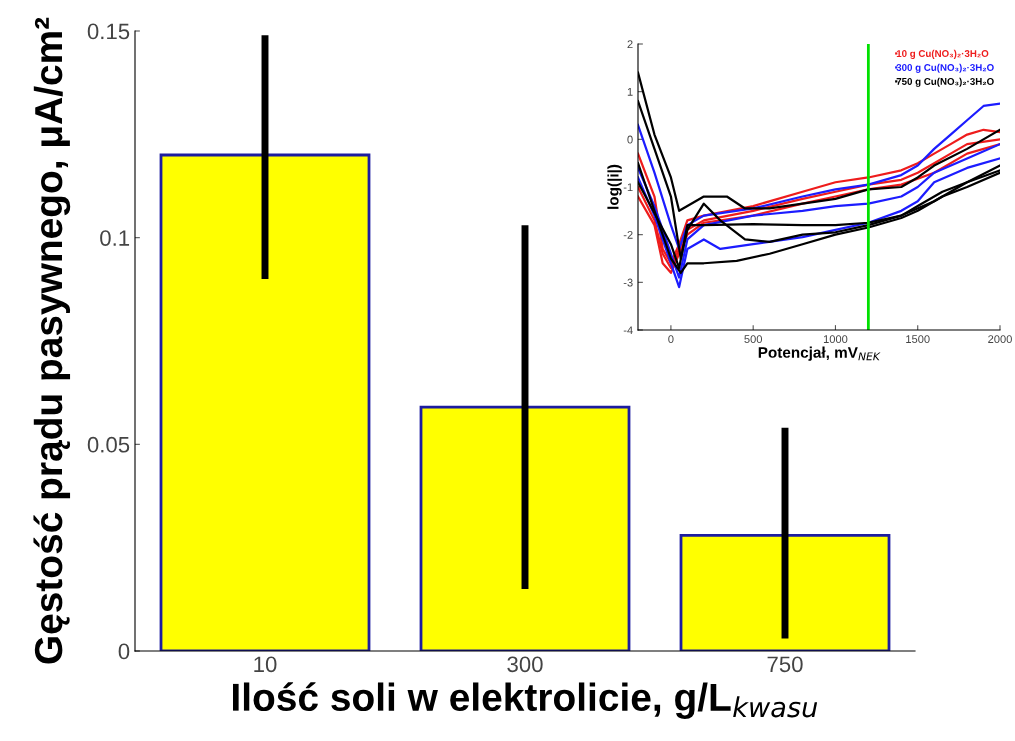 The image size is (1015, 741). Describe the element at coordinates (1000, 339) in the screenshot. I see `x-tick-label: 2000` at that location.